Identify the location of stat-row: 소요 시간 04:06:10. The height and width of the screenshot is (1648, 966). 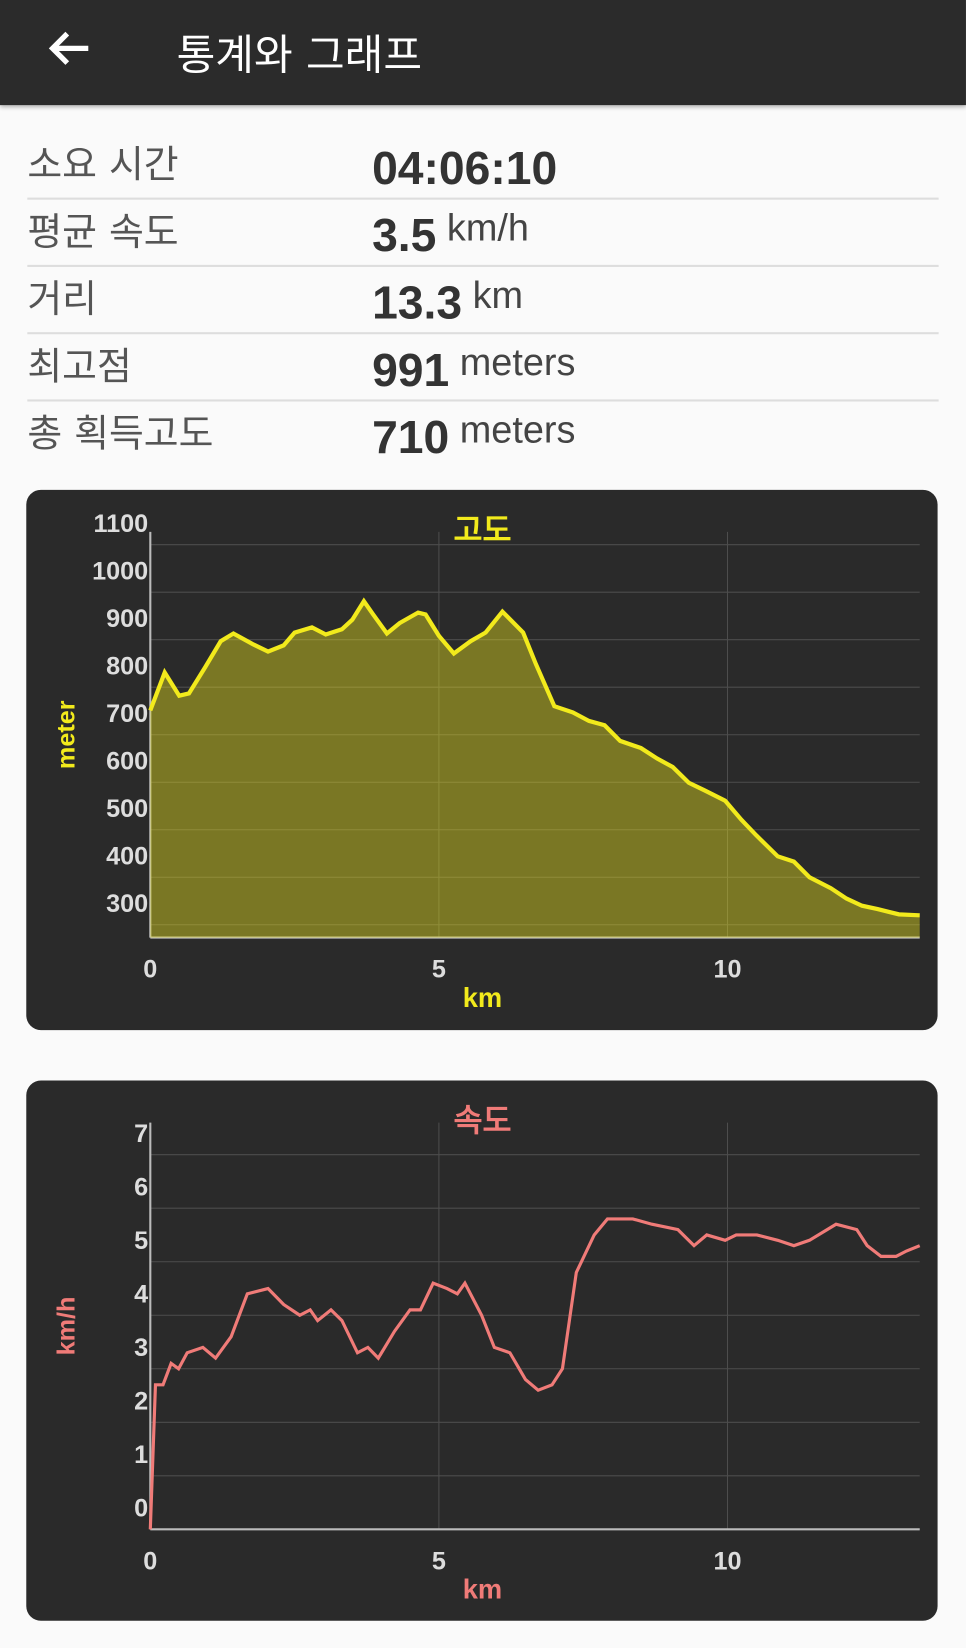
(483, 165).